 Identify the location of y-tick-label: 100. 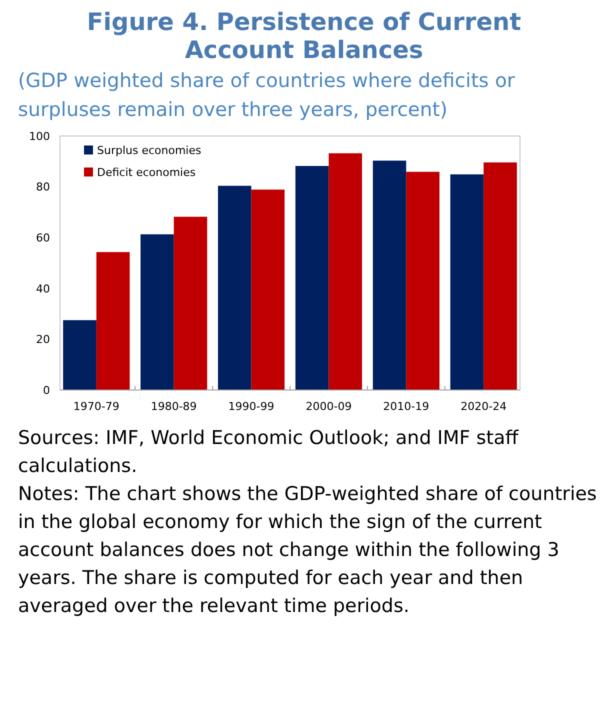
(39, 136).